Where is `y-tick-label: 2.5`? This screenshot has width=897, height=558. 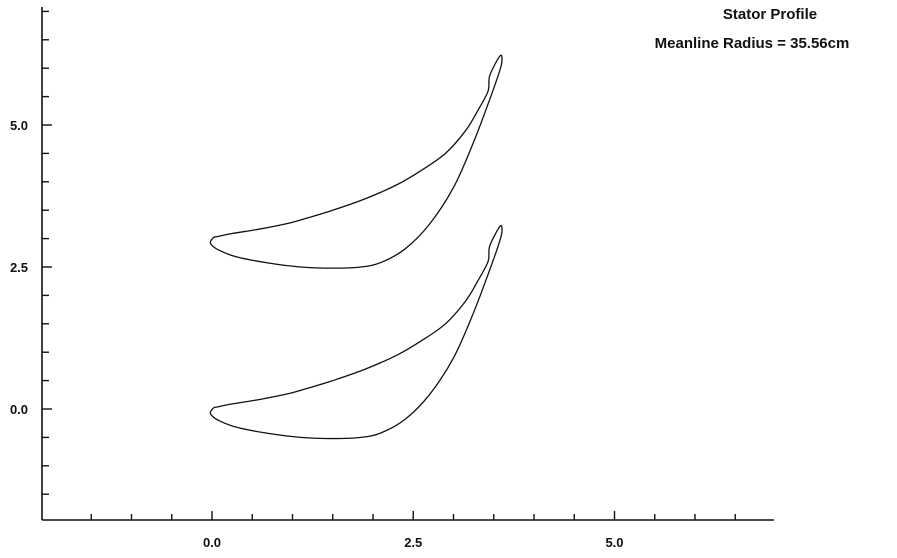 y-tick-label: 2.5 is located at coordinates (19, 267).